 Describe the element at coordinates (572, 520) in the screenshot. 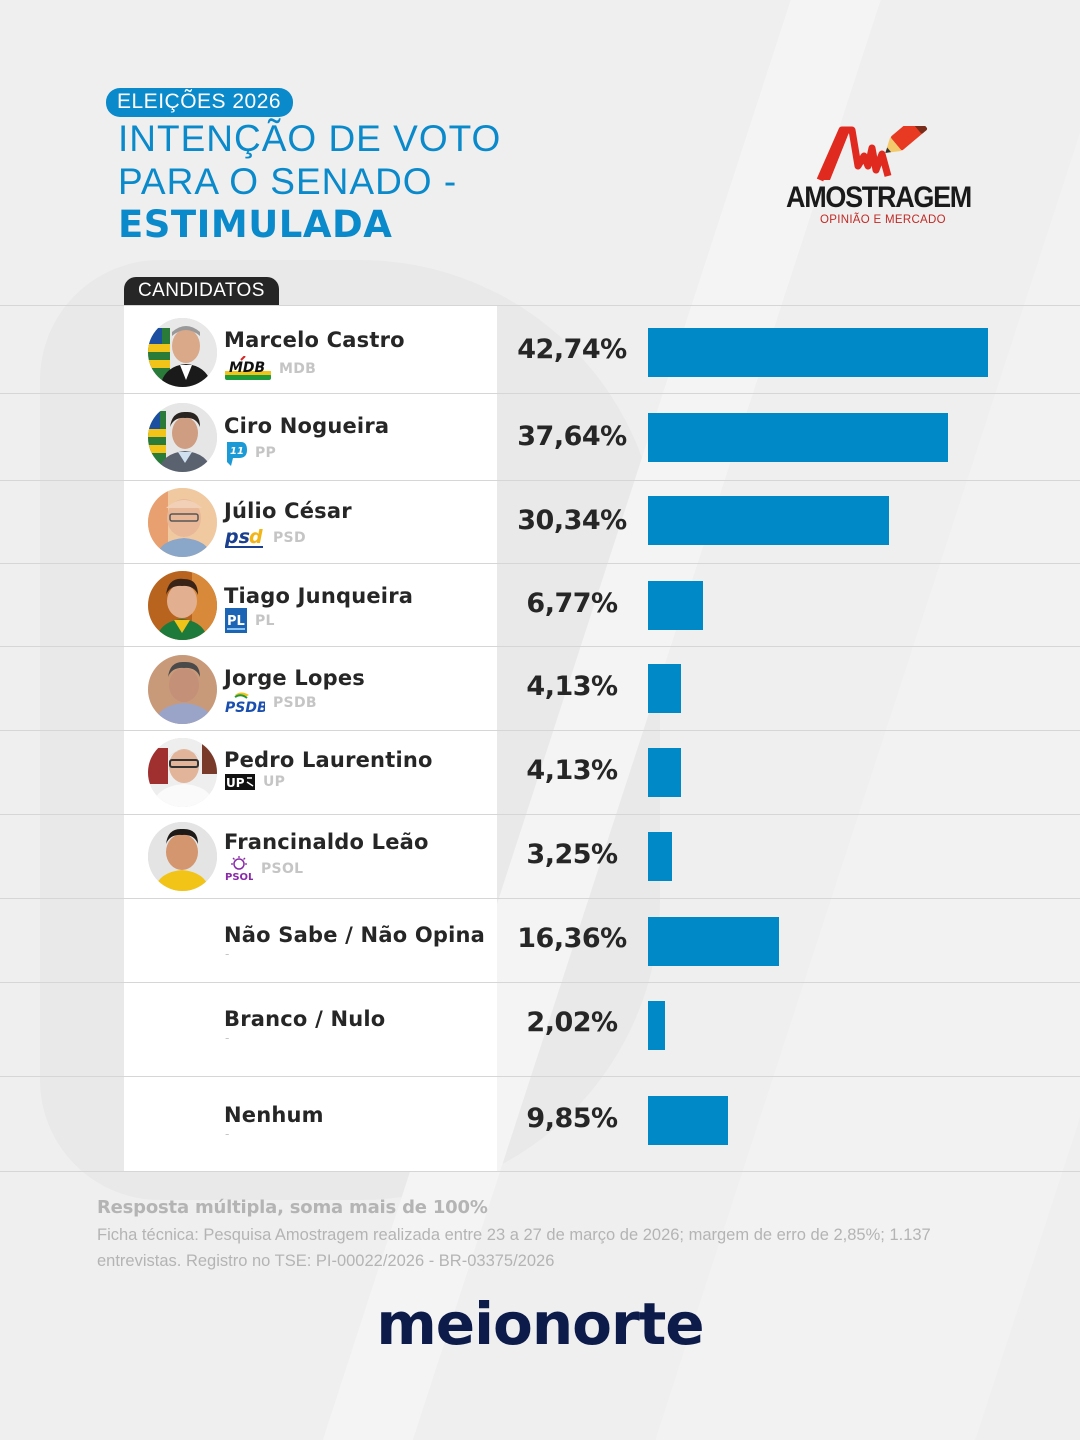

I see `percentage-label: 30,34%` at that location.